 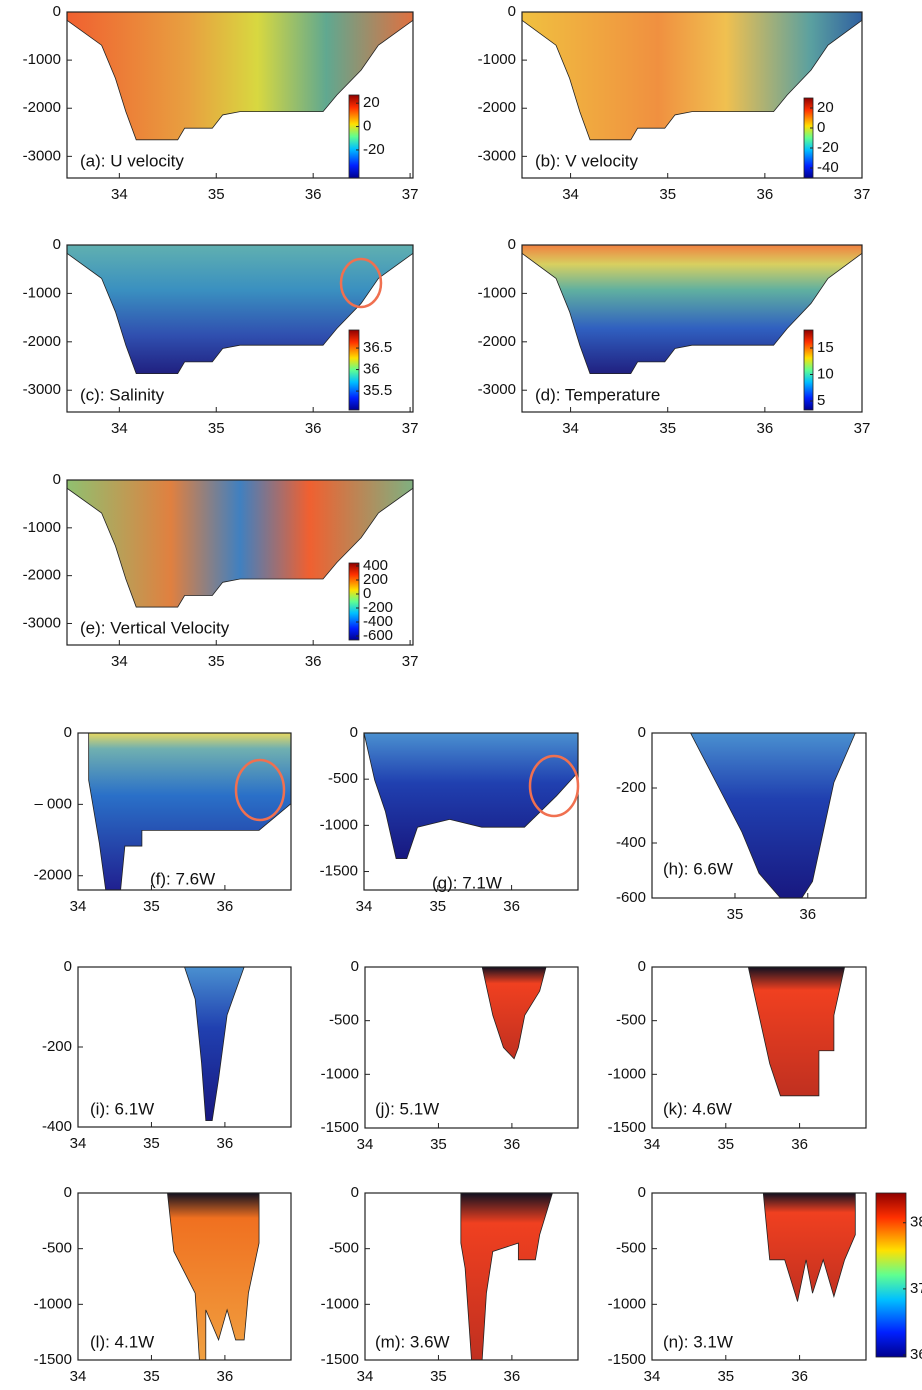 I want to click on panel: 34 35 36 0 -500 -1000 -1500 (g): 7.1W, so click(x=449, y=819).